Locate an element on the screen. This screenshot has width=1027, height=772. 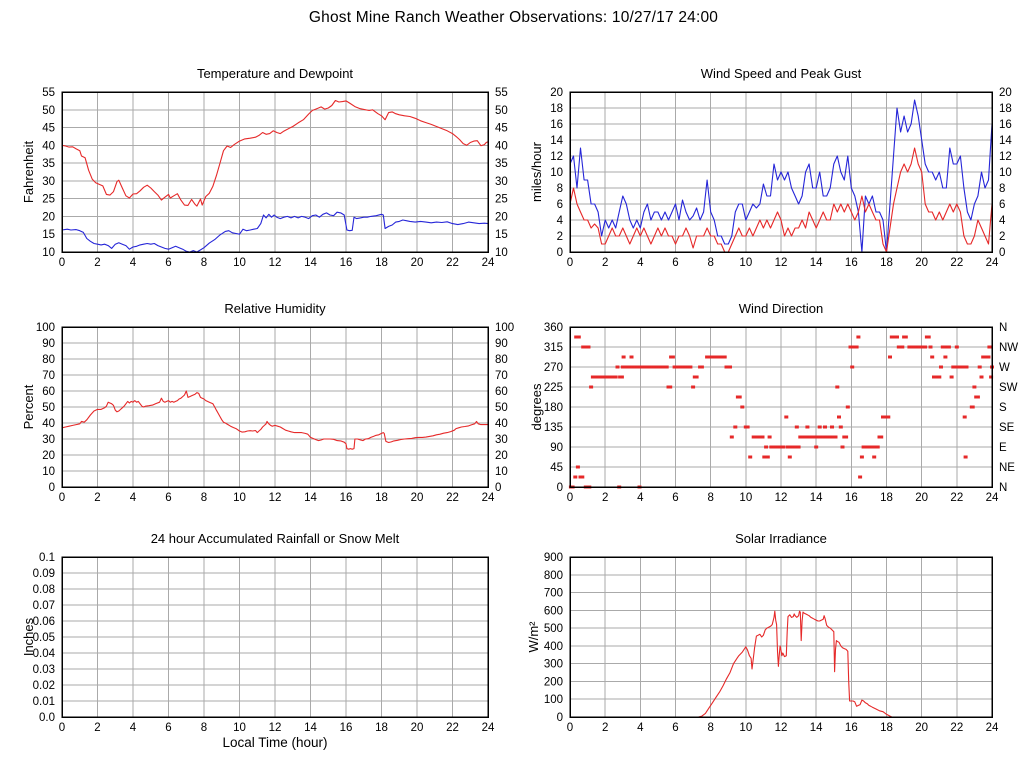
svg-text: 40 is located at coordinates (48, 146).